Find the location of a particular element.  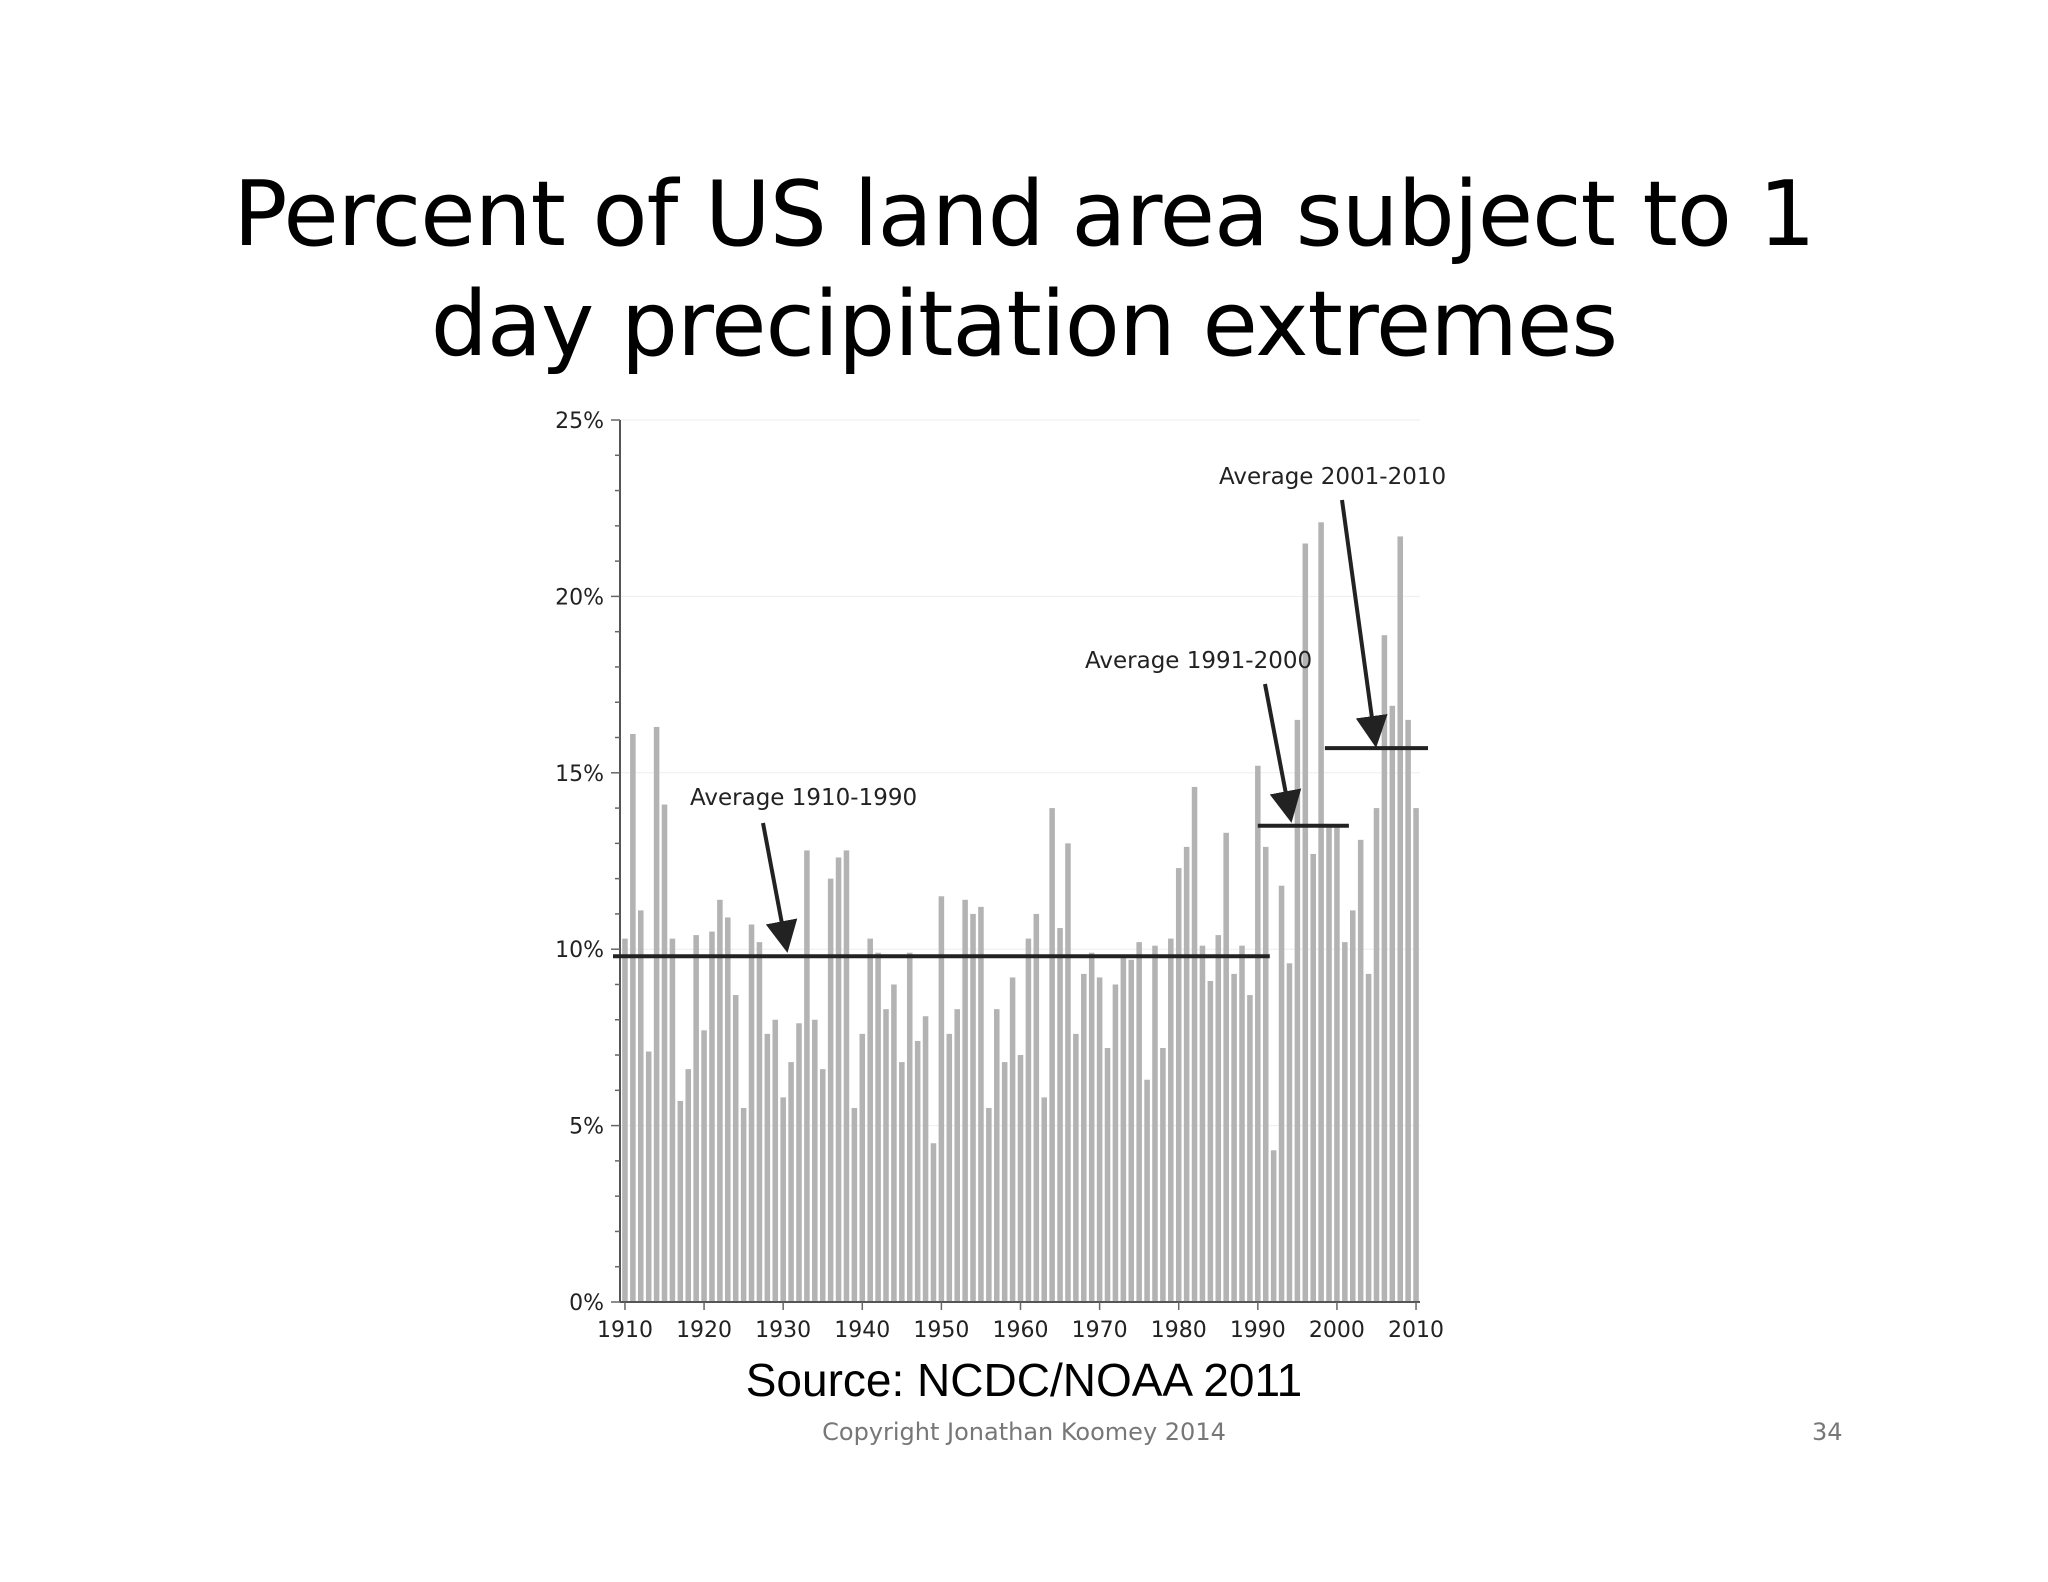

bar-1969 is located at coordinates (1091, 1127).